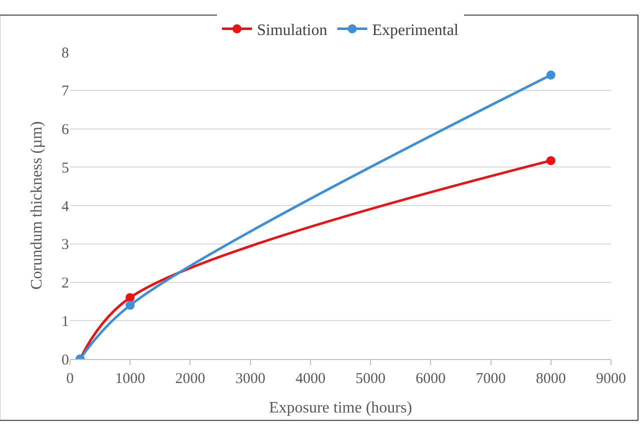 The image size is (641, 425). Describe the element at coordinates (65, 245) in the screenshot. I see `y-tick-label: 3` at that location.